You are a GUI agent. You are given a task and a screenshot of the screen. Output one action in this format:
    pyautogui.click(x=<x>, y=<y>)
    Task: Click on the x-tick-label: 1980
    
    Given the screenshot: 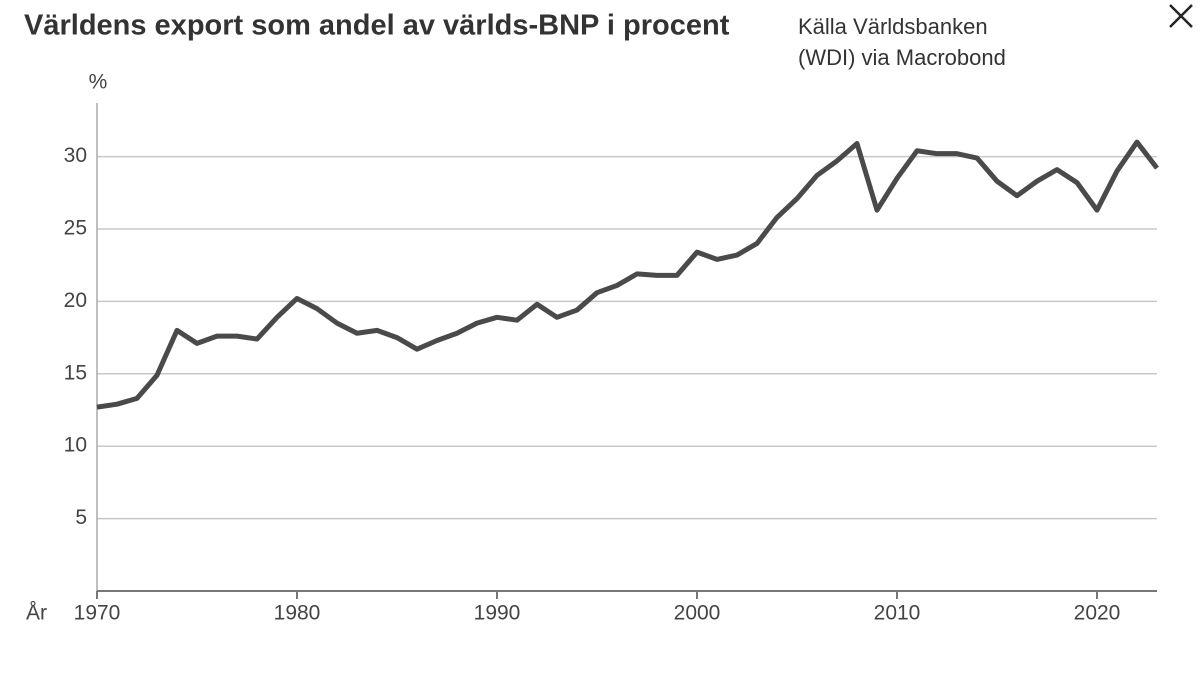 What is the action you would take?
    pyautogui.click(x=297, y=613)
    